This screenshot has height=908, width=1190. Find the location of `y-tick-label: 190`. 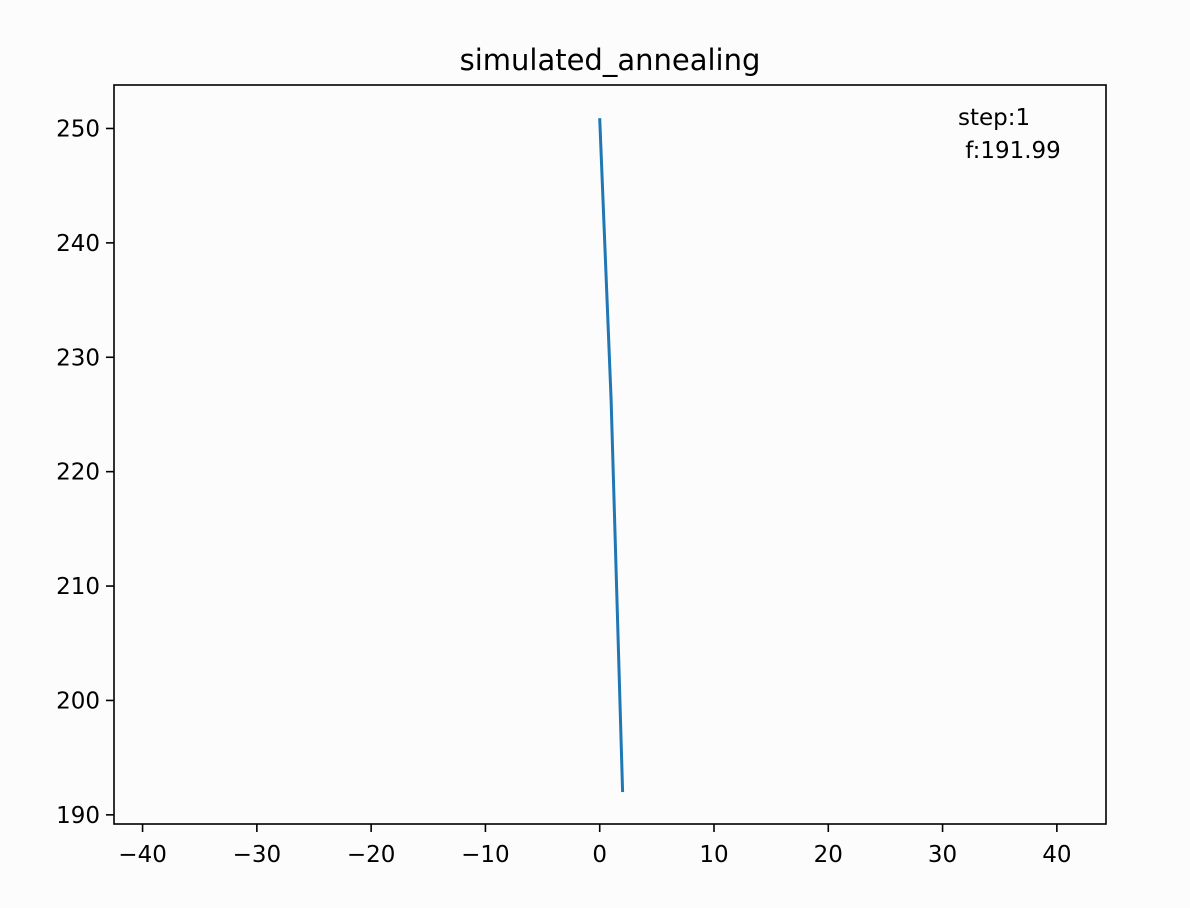

y-tick-label: 190 is located at coordinates (78, 816).